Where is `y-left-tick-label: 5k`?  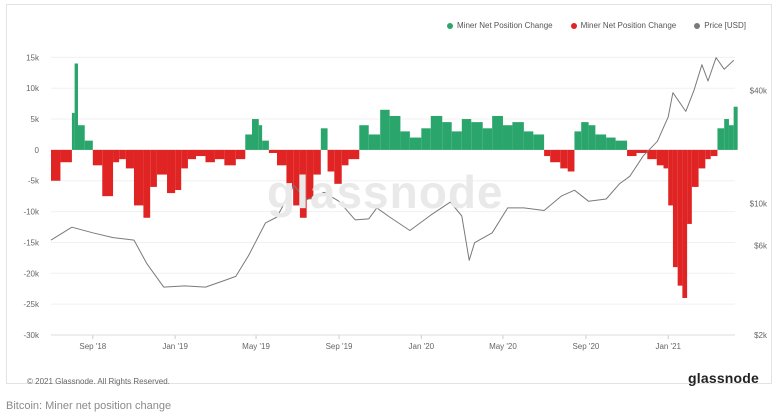
y-left-tick-label: 5k is located at coordinates (35, 119).